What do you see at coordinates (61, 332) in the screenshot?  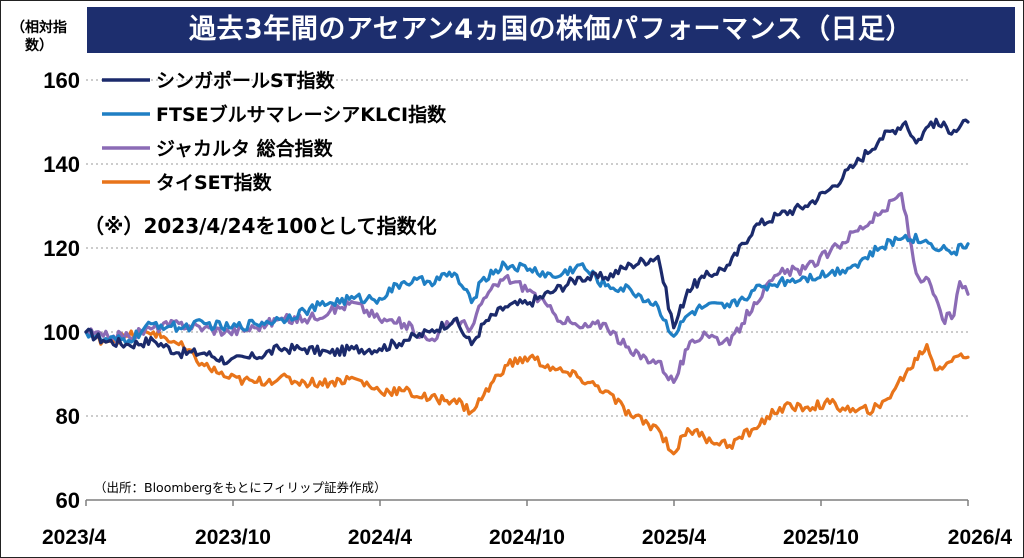 I see `y-tick-label: 100` at bounding box center [61, 332].